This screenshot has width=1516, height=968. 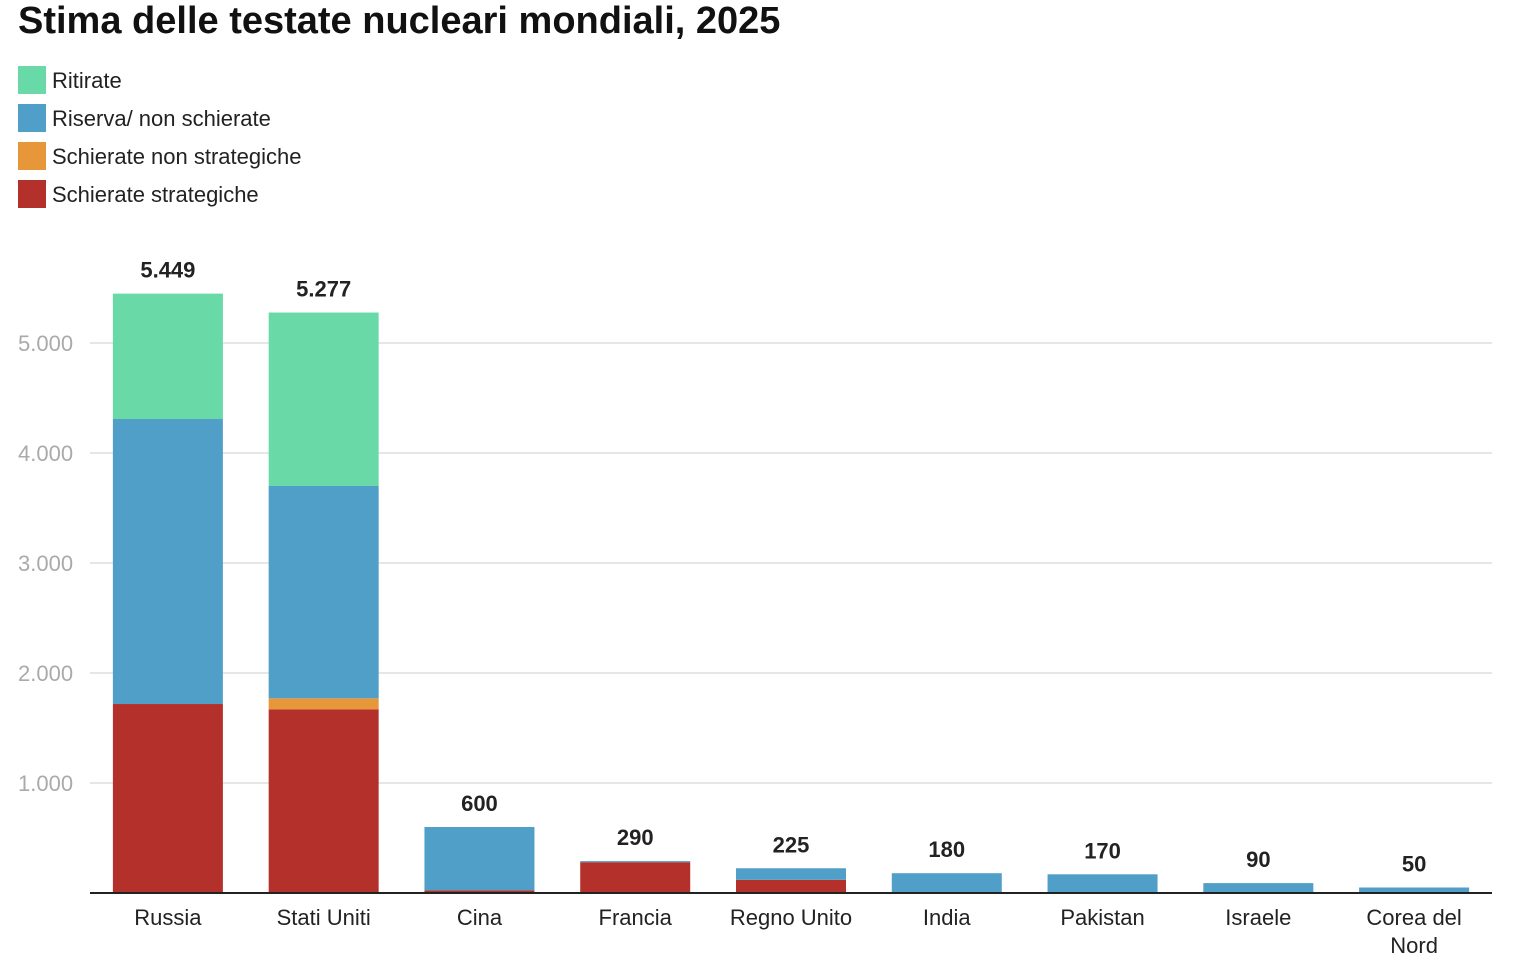 What do you see at coordinates (1258, 859) in the screenshot?
I see `total-label: 90` at bounding box center [1258, 859].